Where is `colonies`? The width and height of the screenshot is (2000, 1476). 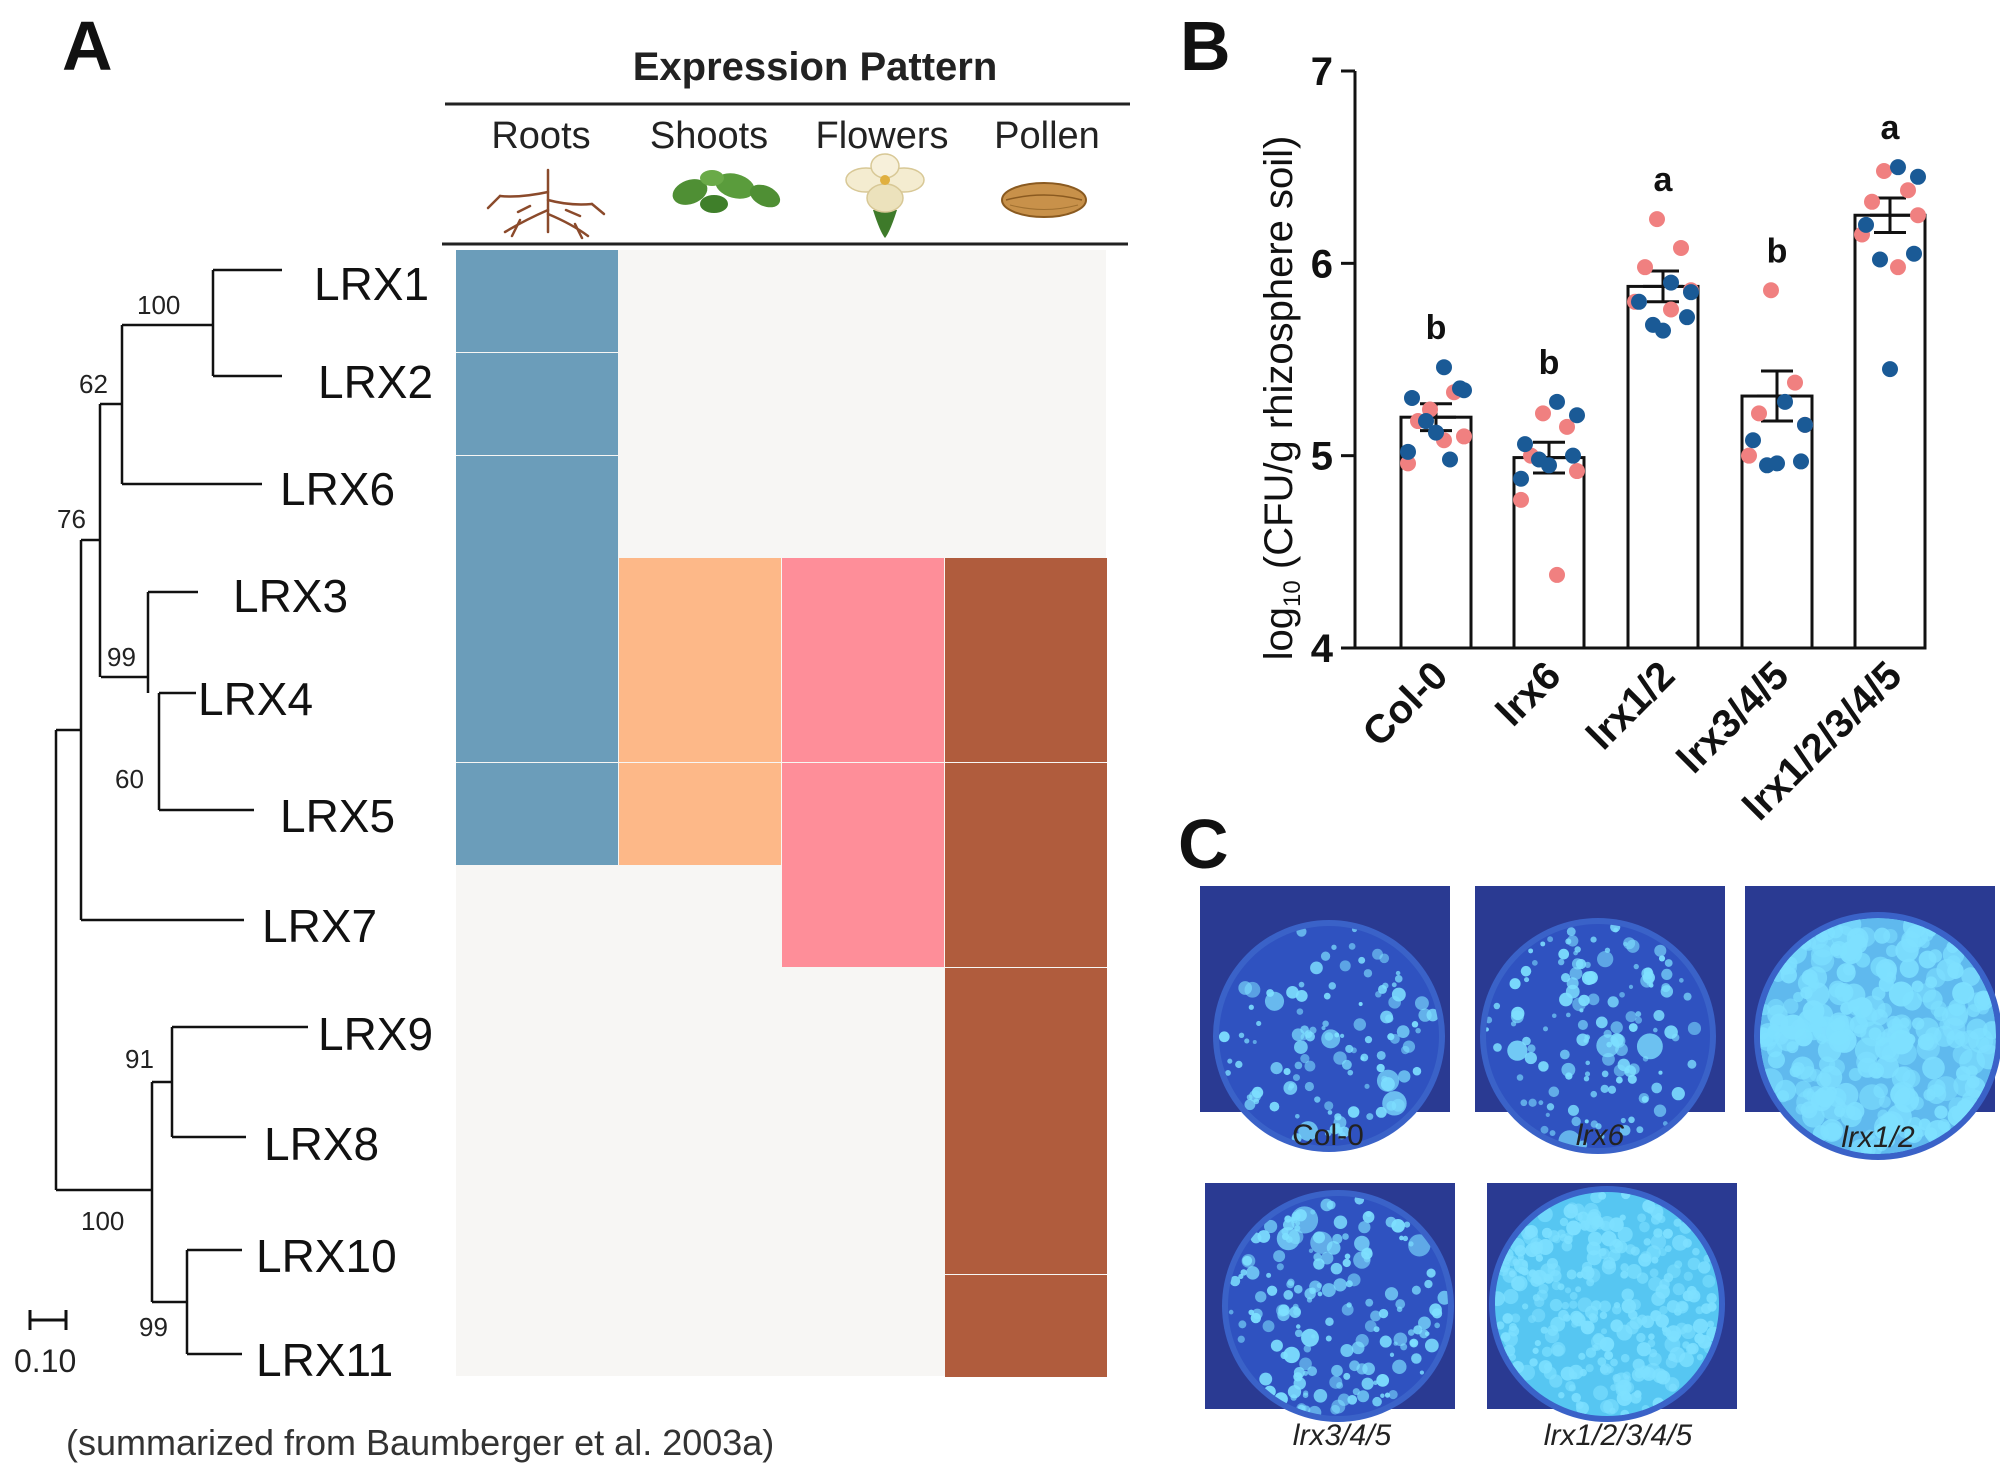
colonies is located at coordinates (1878, 1036).